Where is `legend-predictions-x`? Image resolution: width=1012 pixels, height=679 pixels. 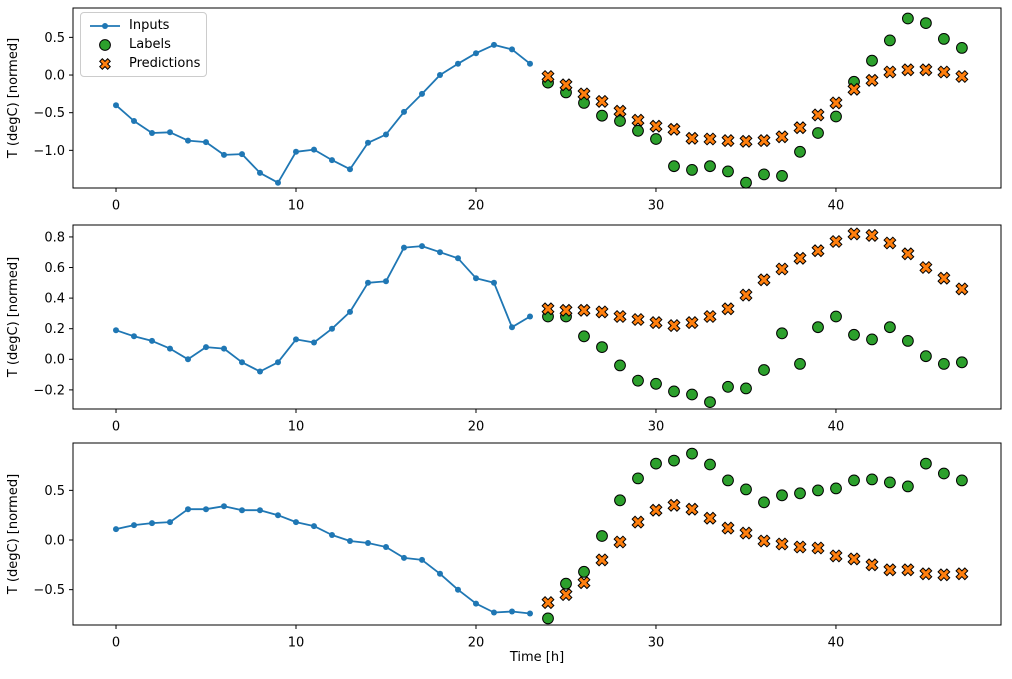 legend-predictions-x is located at coordinates (105, 63).